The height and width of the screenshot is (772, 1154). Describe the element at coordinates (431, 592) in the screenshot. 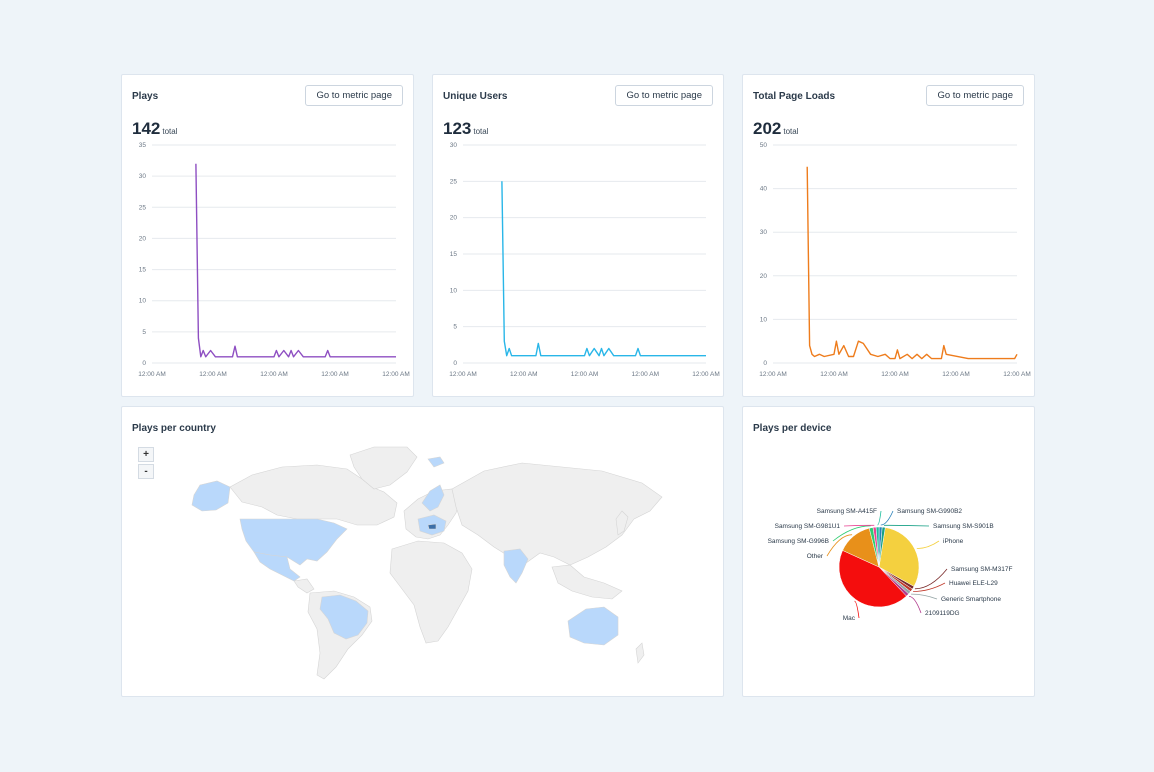

I see `map-land-africa` at that location.